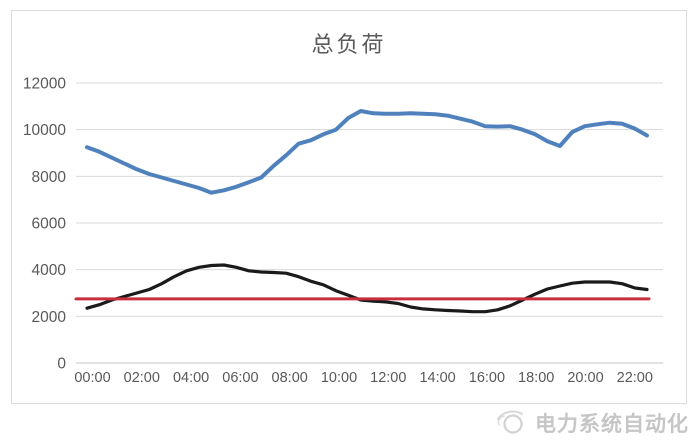 This screenshot has height=446, width=697. Describe the element at coordinates (437, 378) in the screenshot. I see `x-axis-tick-label: 14:00` at that location.